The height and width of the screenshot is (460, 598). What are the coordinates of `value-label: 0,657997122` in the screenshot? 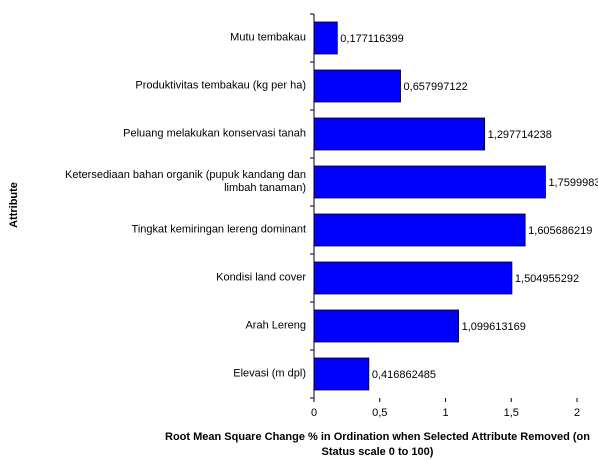 It's located at (436, 87).